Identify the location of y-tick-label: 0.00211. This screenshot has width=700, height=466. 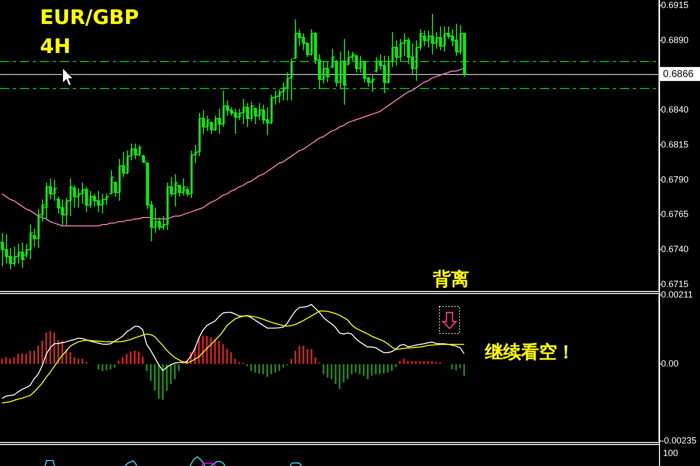
(677, 294).